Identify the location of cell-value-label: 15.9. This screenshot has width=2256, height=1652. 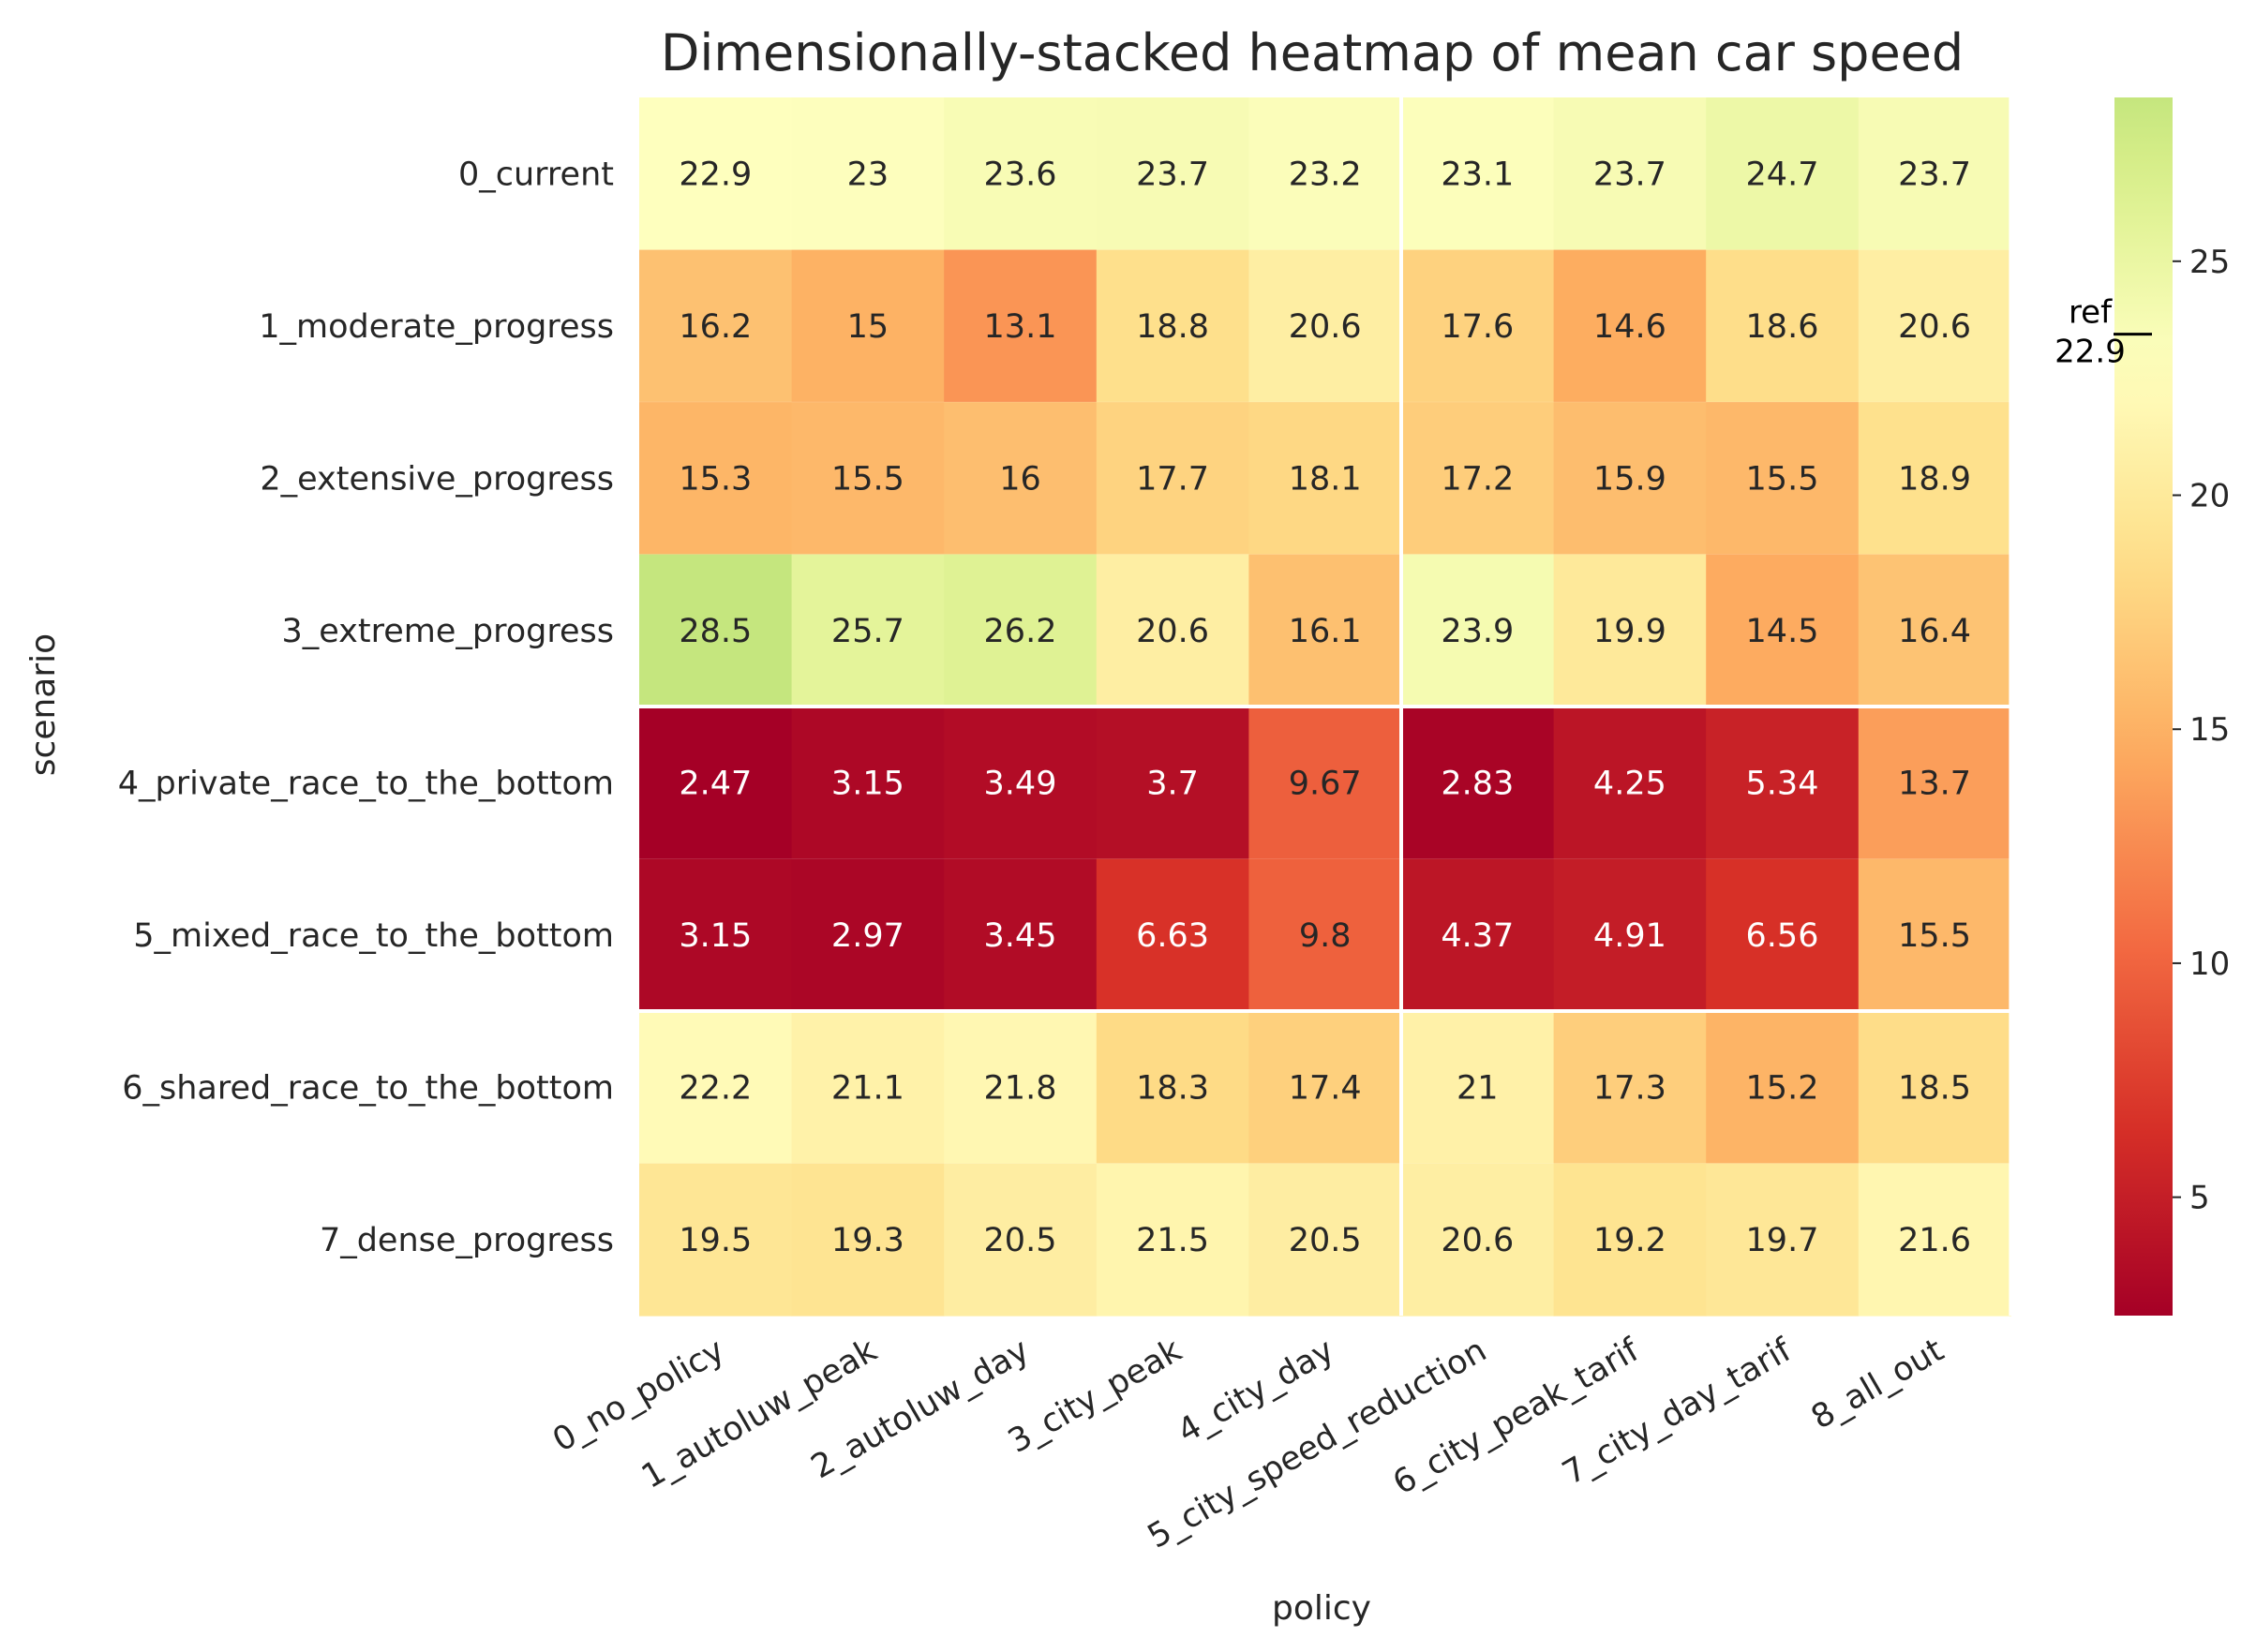
(1629, 479).